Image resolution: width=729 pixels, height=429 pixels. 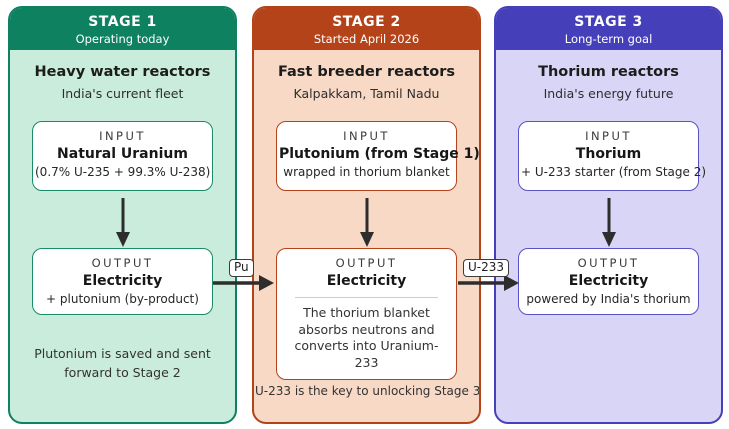 I want to click on stage-2-header: STAGE 2 Started April 2026, so click(x=366, y=29).